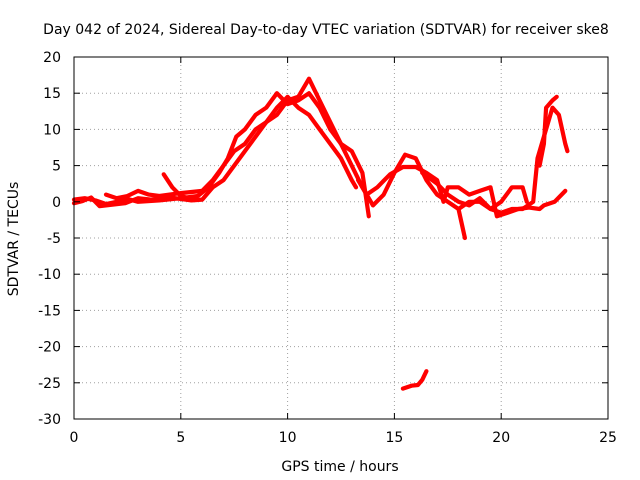 The width and height of the screenshot is (640, 480). Describe the element at coordinates (608, 438) in the screenshot. I see `x-tick-label: 25` at that location.